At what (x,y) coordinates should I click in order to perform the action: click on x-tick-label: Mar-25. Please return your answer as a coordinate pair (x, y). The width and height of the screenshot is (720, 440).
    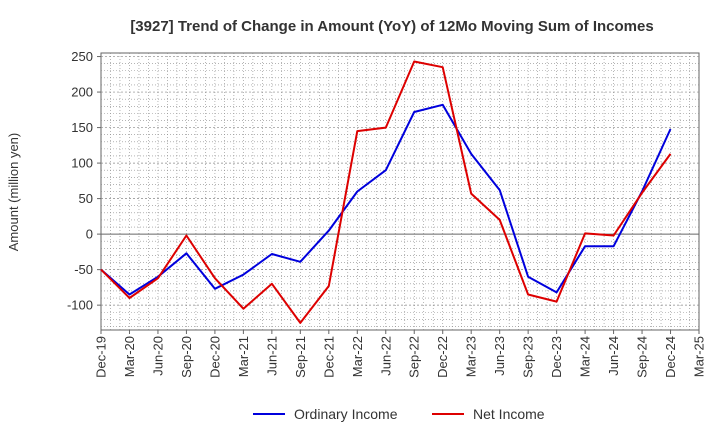
    Looking at the image, I should click on (699, 356).